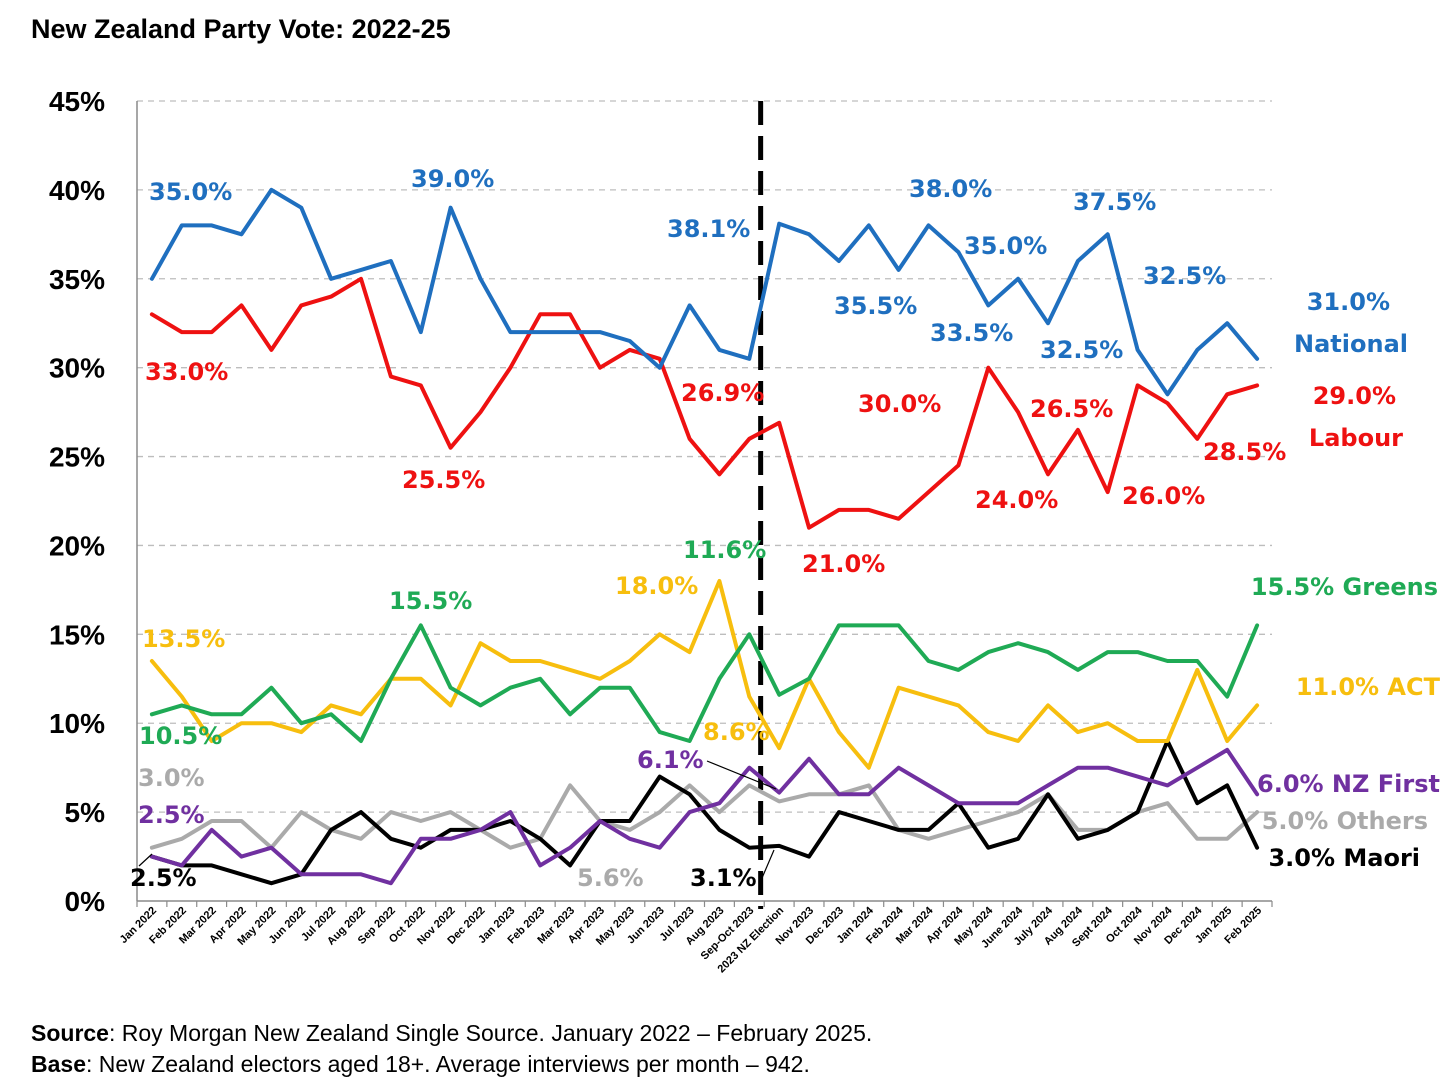  What do you see at coordinates (708, 229) in the screenshot?
I see `data-label-national: 38.1%` at bounding box center [708, 229].